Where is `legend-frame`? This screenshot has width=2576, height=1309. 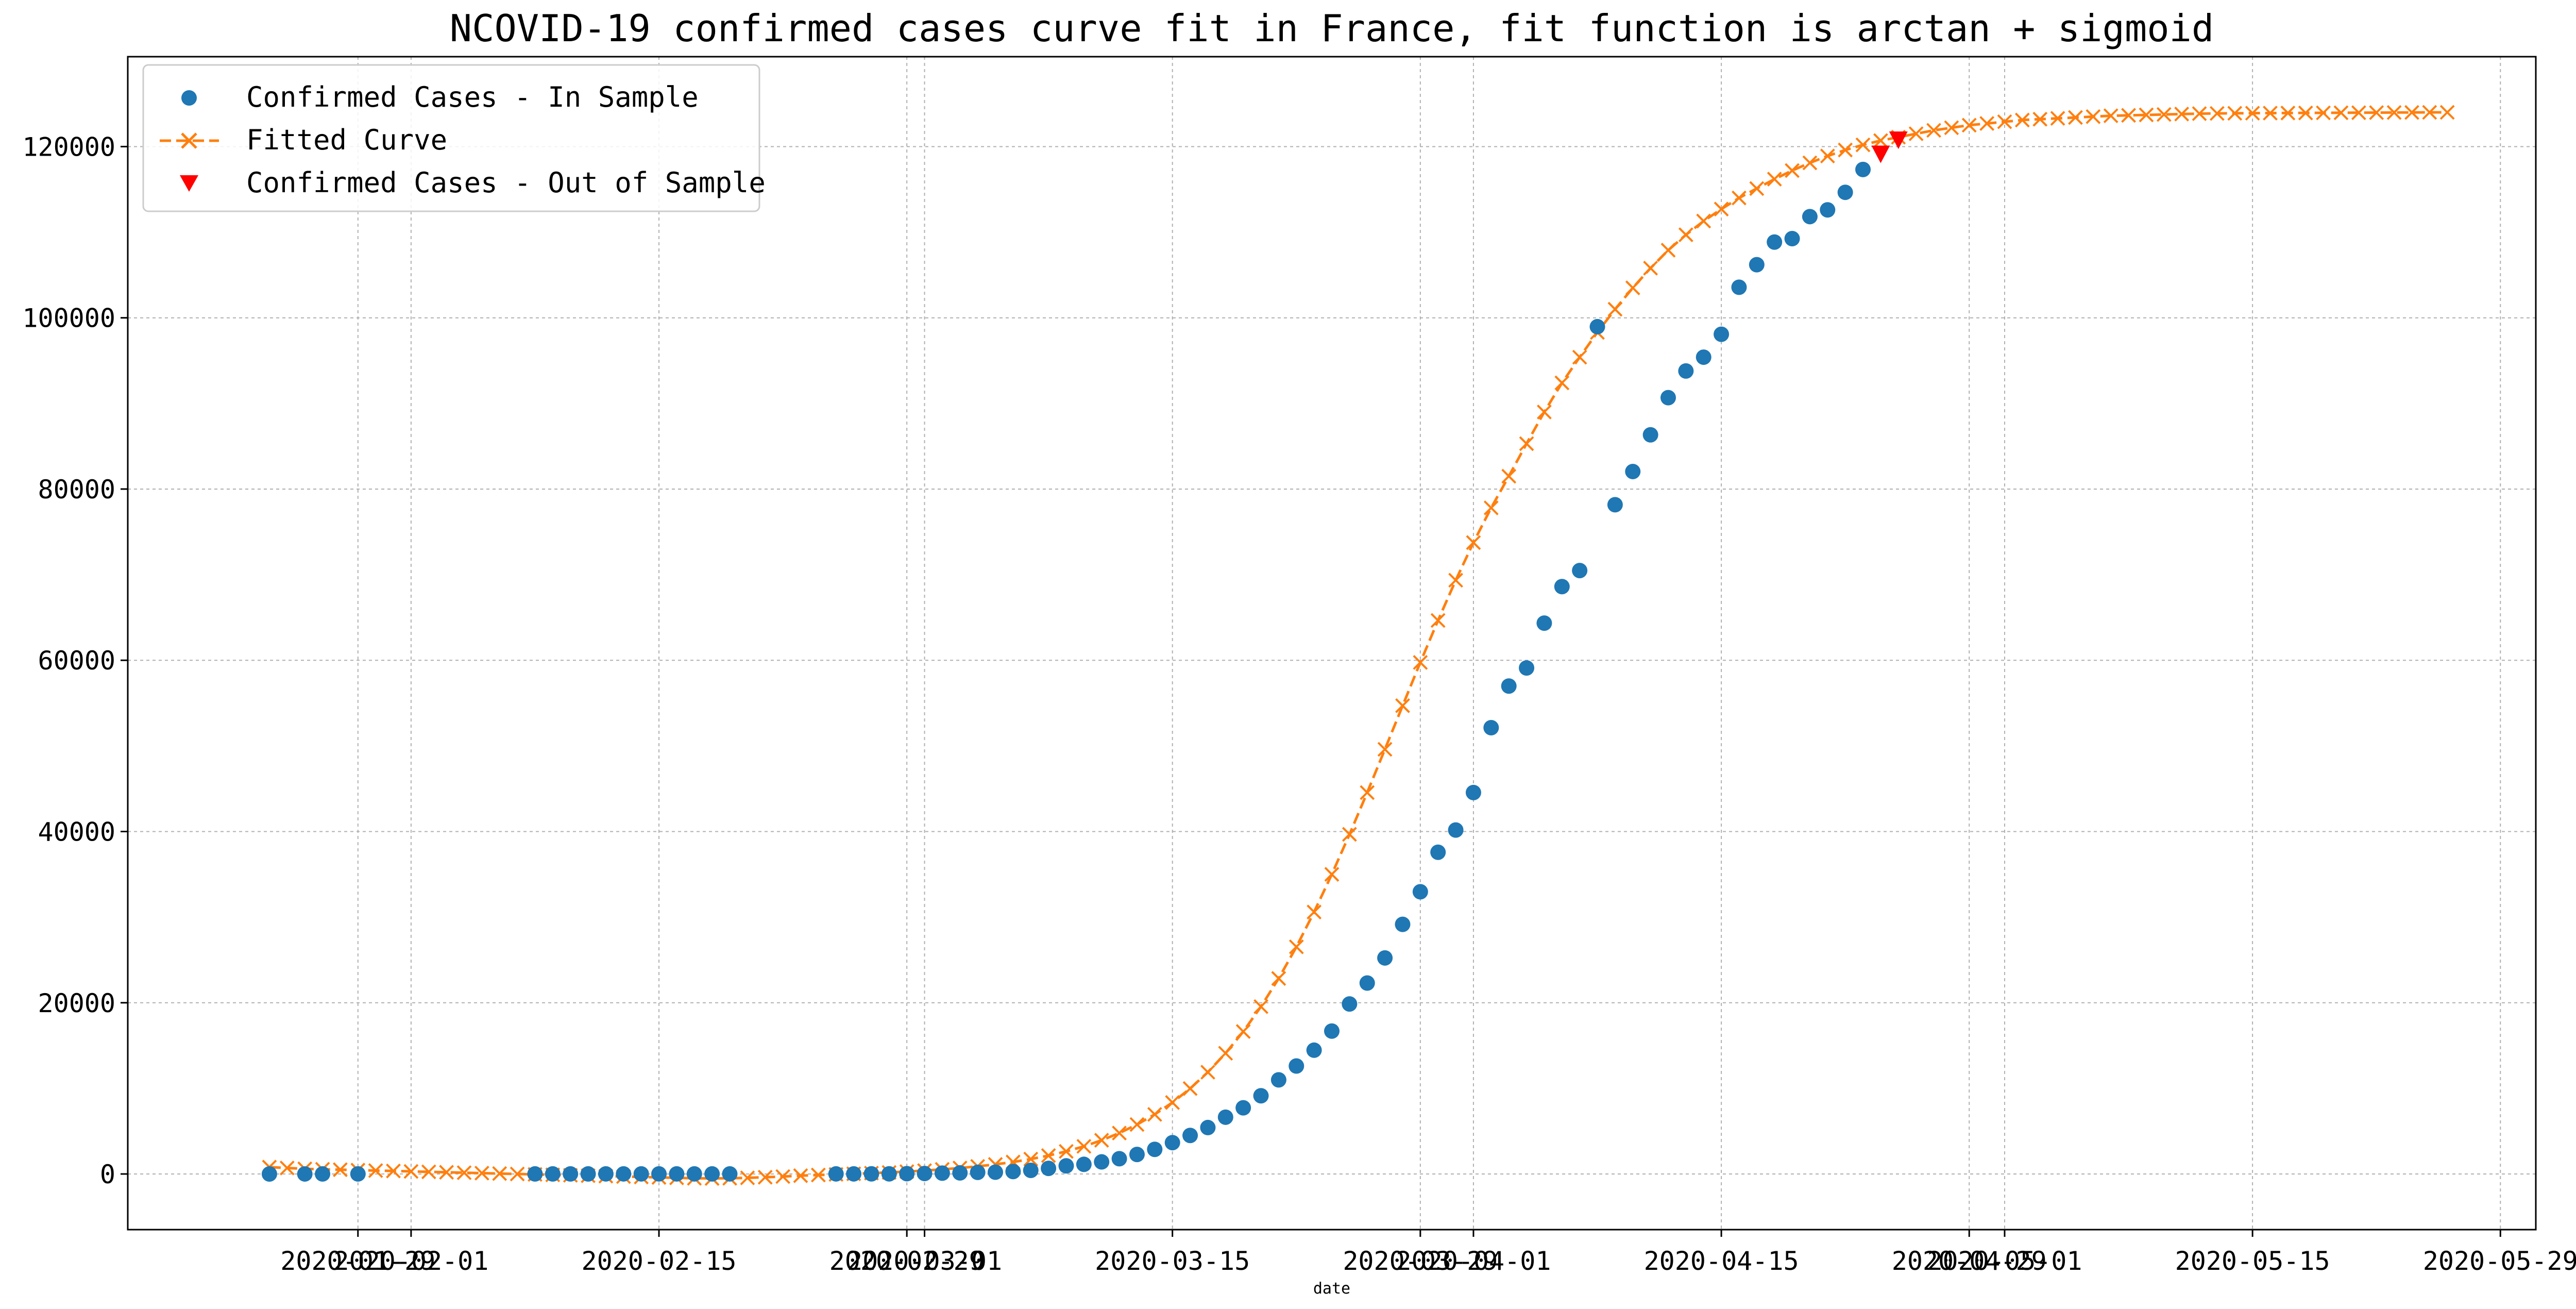
legend-frame is located at coordinates (451, 138).